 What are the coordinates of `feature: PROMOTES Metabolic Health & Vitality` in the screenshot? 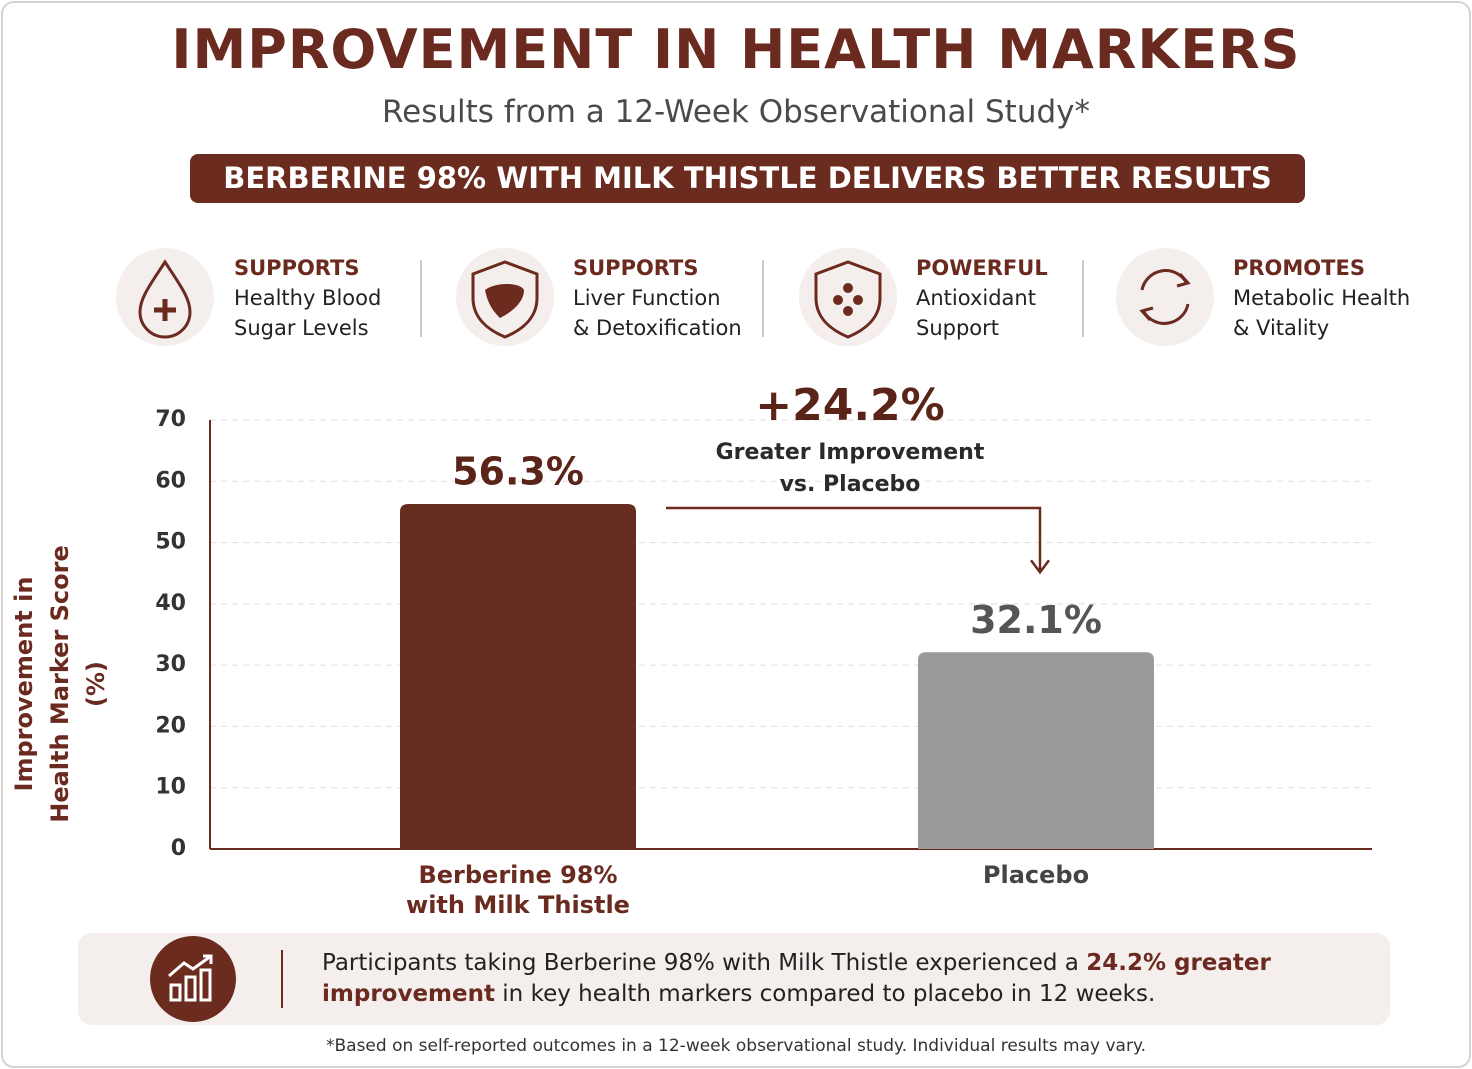 It's located at (1321, 298).